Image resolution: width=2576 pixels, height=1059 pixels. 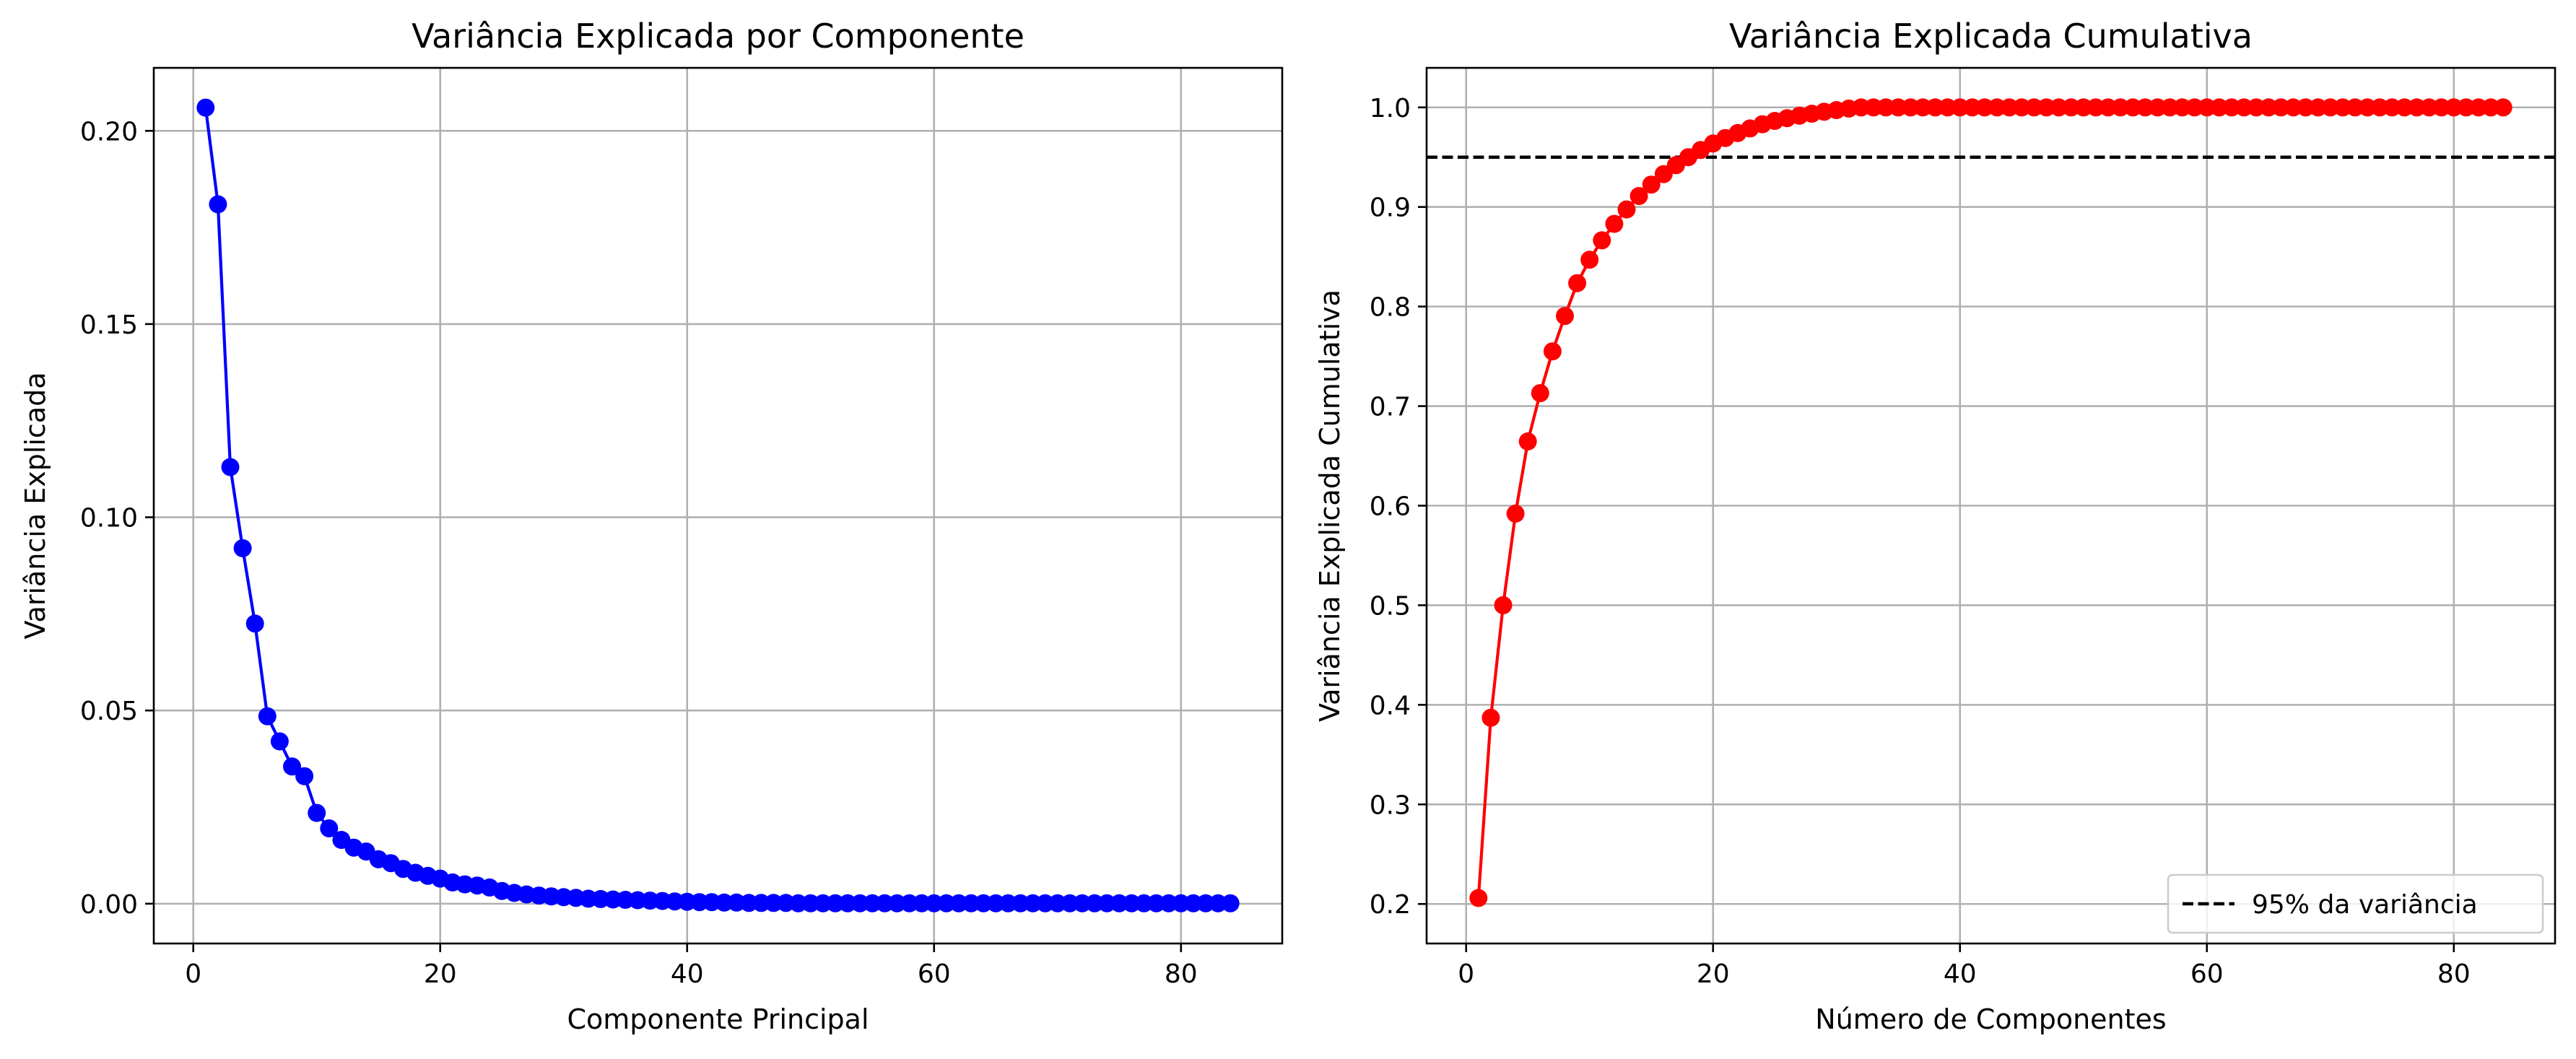 I want to click on legend-label: 95% da variância, so click(x=2365, y=905).